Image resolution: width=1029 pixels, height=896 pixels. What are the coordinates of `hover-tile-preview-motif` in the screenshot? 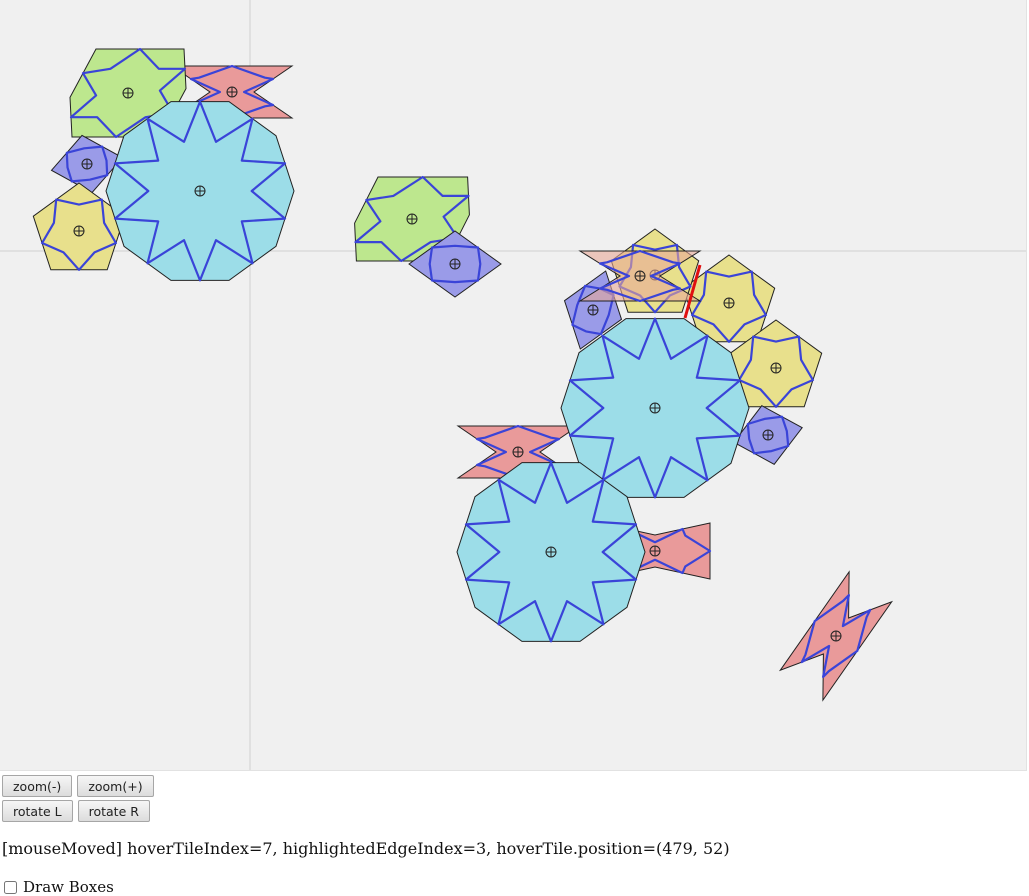 It's located at (640, 276).